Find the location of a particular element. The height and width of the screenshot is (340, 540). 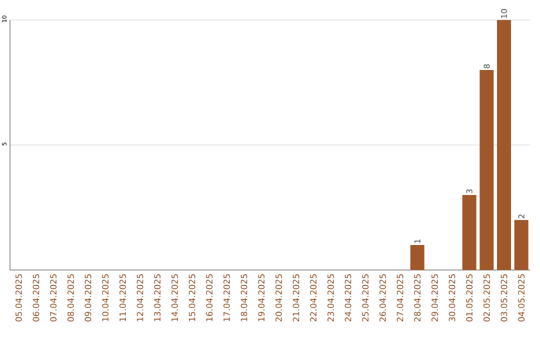

x-tick-label: 04.05.2025 is located at coordinates (521, 298).